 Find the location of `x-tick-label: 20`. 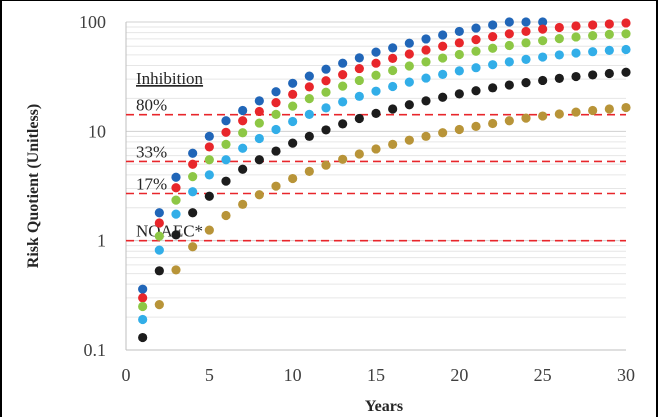

x-tick-label: 20 is located at coordinates (459, 375).